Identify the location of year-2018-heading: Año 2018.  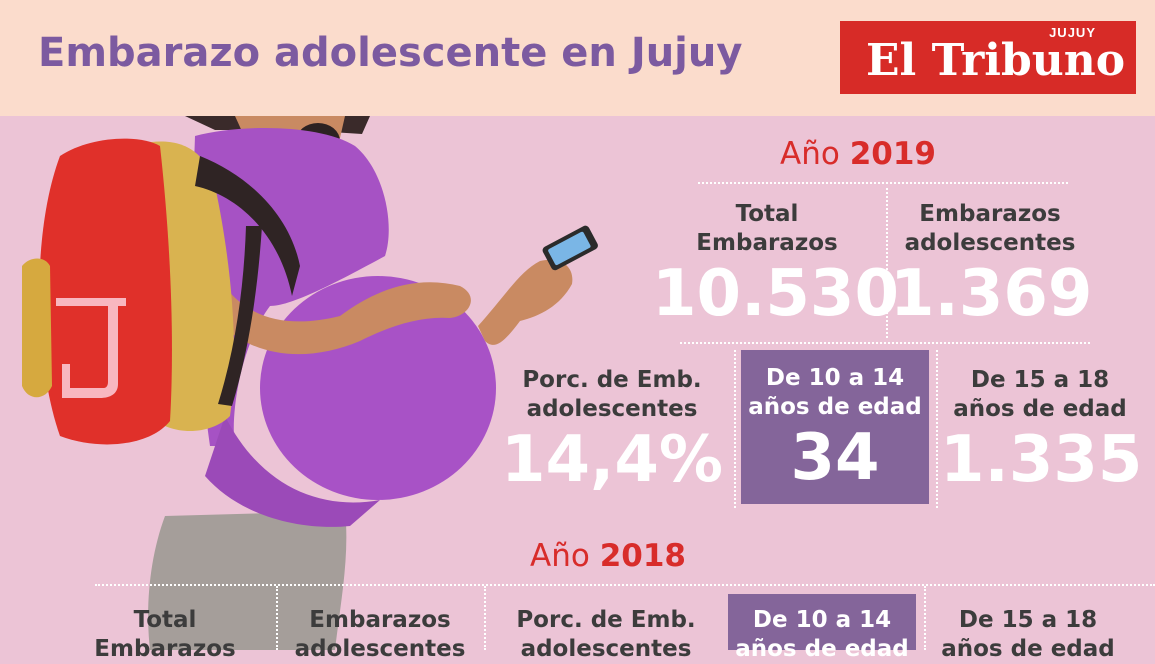
(608, 556).